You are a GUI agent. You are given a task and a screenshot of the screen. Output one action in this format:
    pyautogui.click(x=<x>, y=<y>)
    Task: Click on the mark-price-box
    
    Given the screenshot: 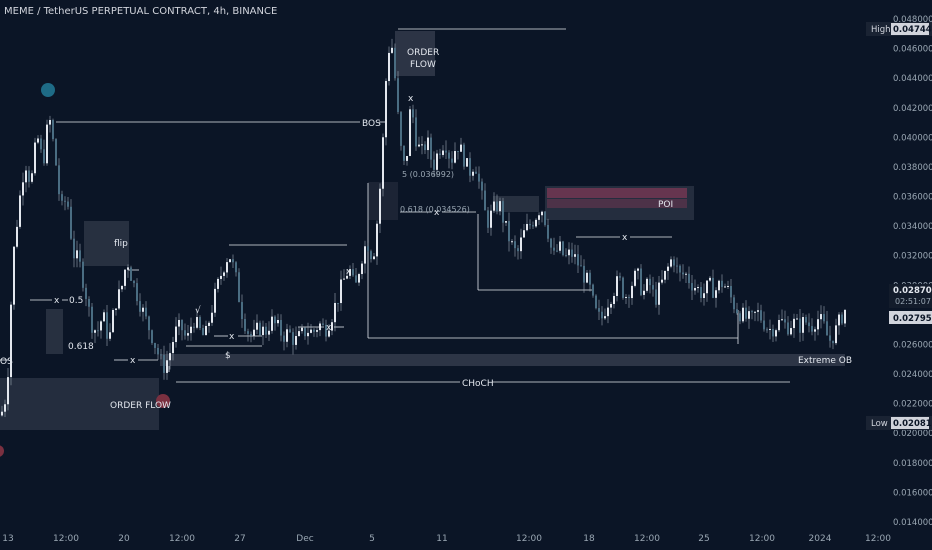 What is the action you would take?
    pyautogui.click(x=910, y=317)
    